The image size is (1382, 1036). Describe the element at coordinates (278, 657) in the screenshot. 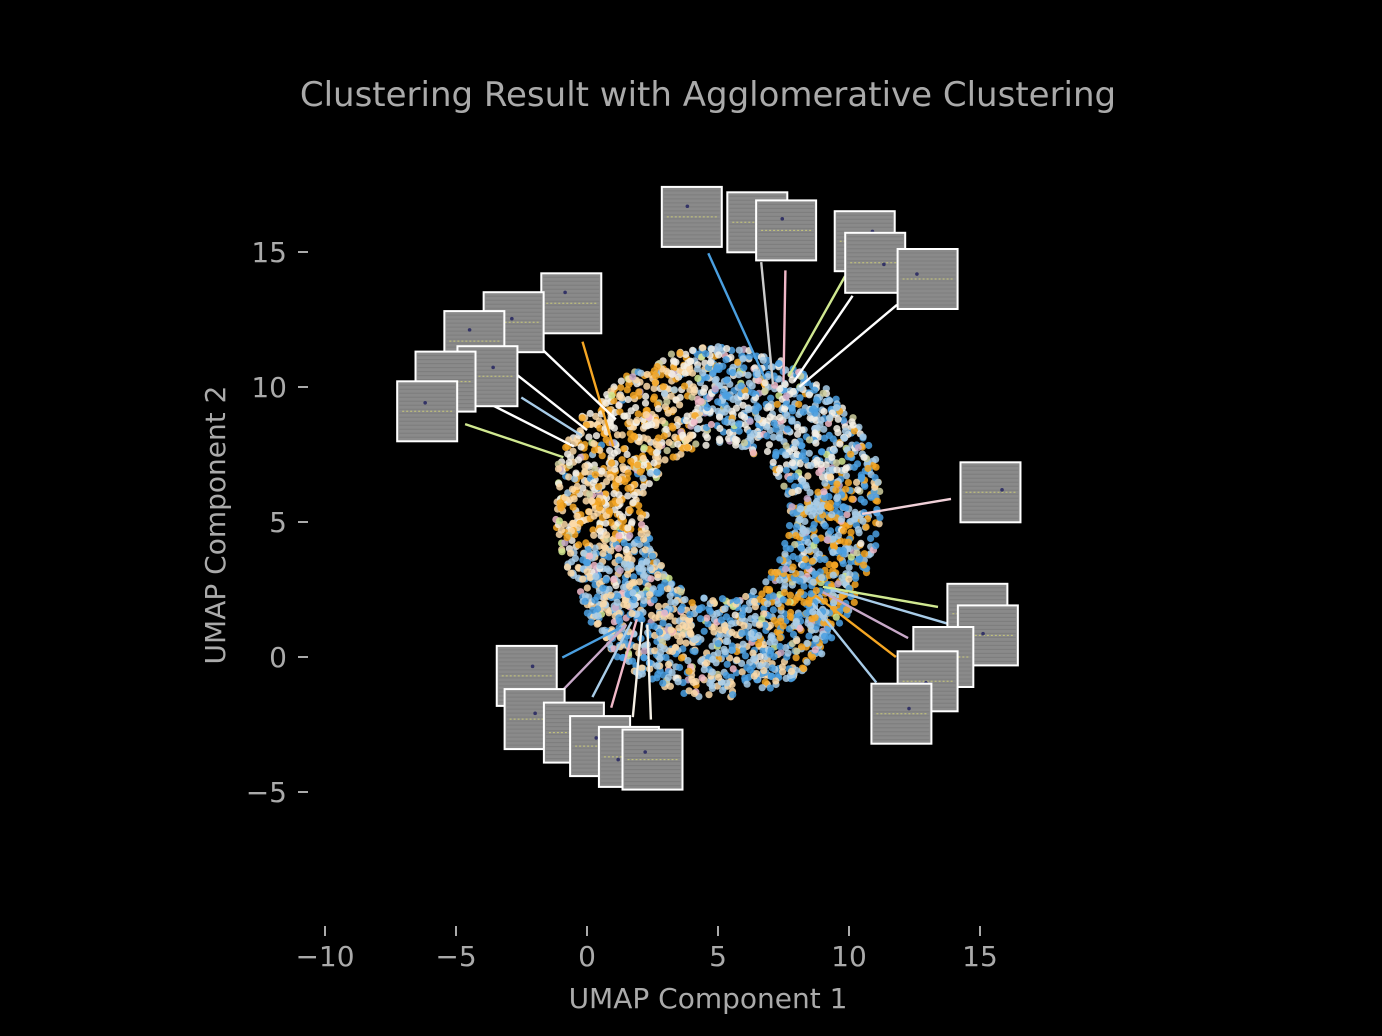

I see `y-tick-label: 0` at that location.